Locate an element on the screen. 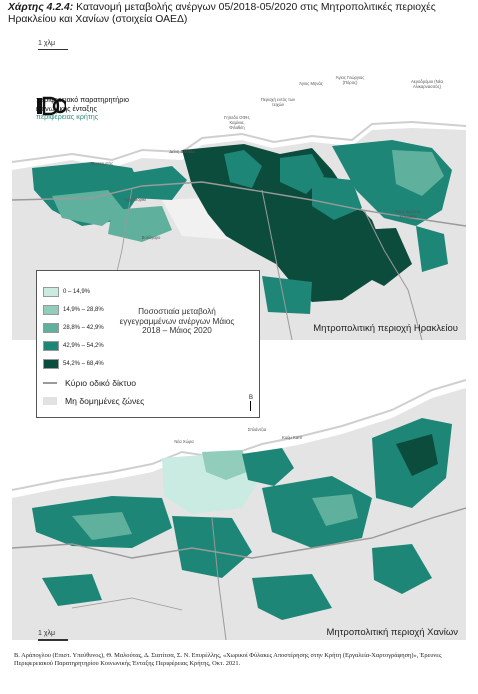  place-label: Νέα Χώρα is located at coordinates (184, 441).